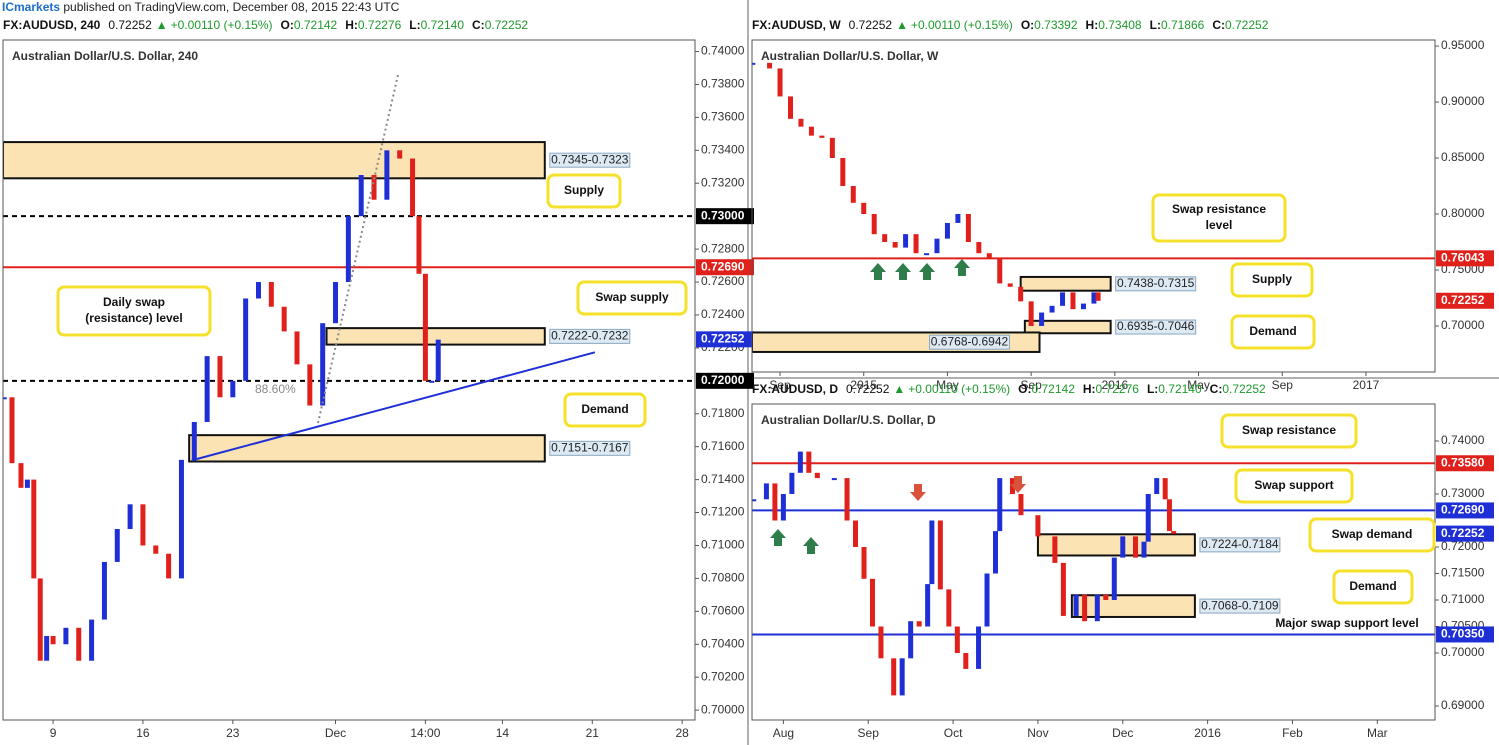  Describe the element at coordinates (1218, 25) in the screenshot. I see `ohlc-key: C:` at that location.